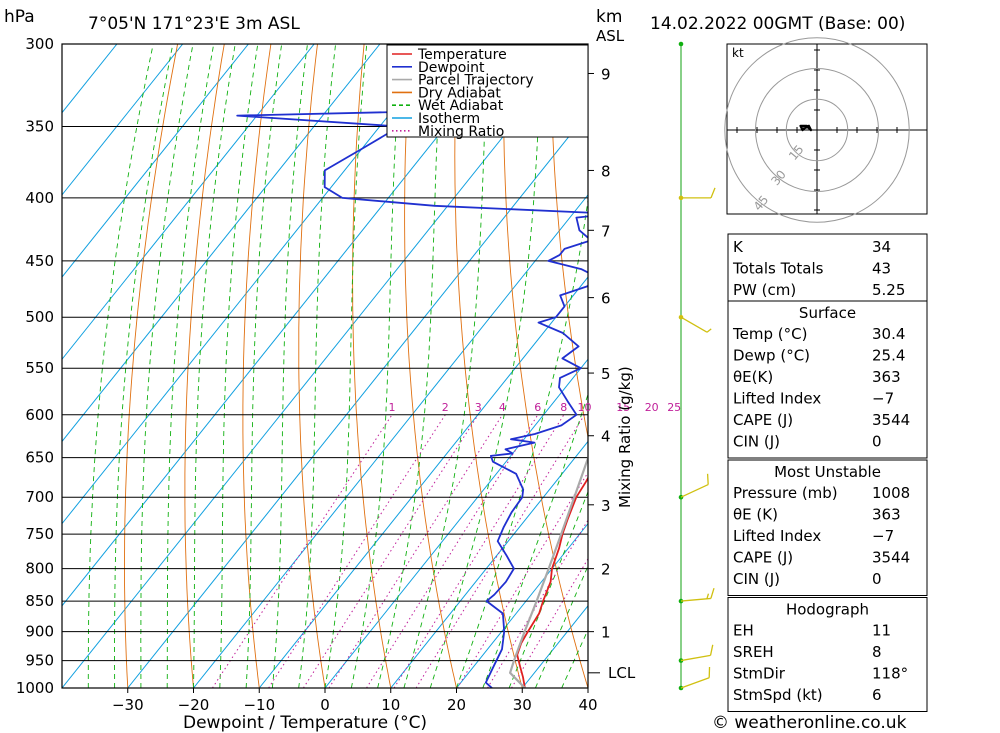 The height and width of the screenshot is (733, 1000). What do you see at coordinates (392, 407) in the screenshot?
I see `mixing-ratio-tick-label: 1` at bounding box center [392, 407].